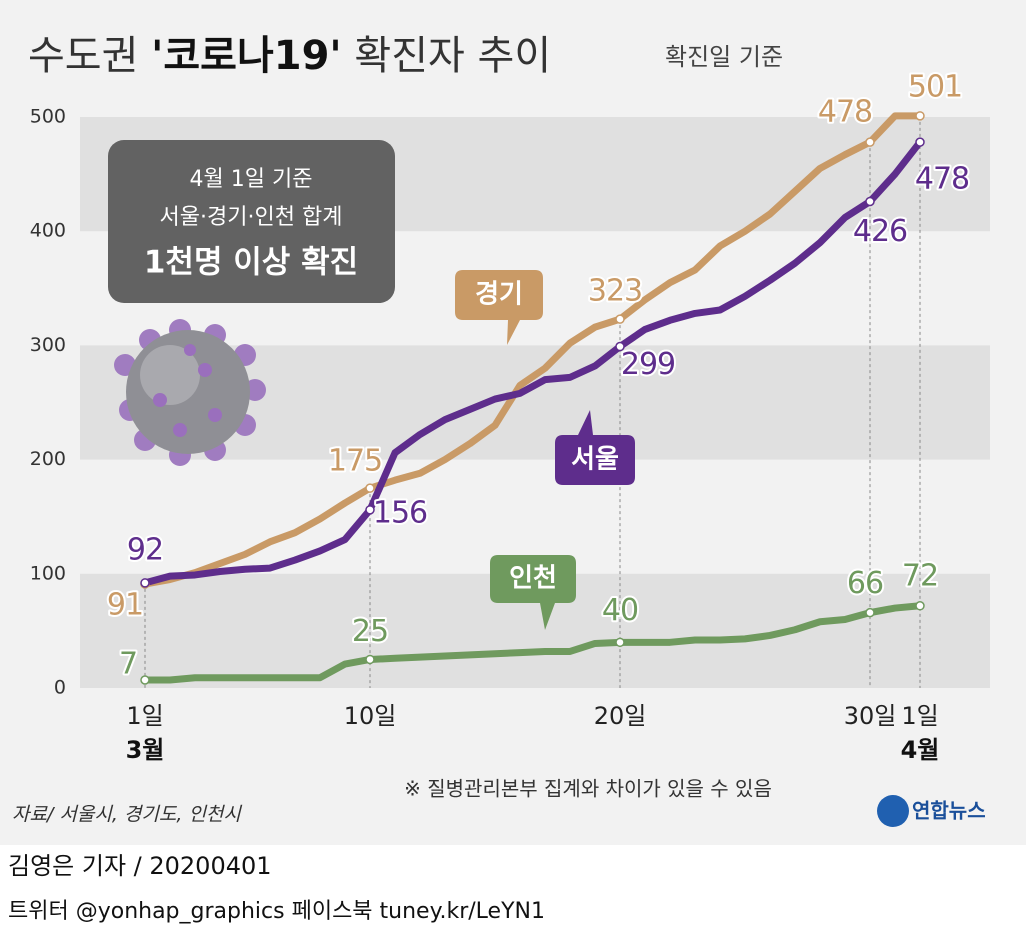 This screenshot has width=1026, height=937. Describe the element at coordinates (870, 716) in the screenshot. I see `x-tick-label: 30일` at that location.